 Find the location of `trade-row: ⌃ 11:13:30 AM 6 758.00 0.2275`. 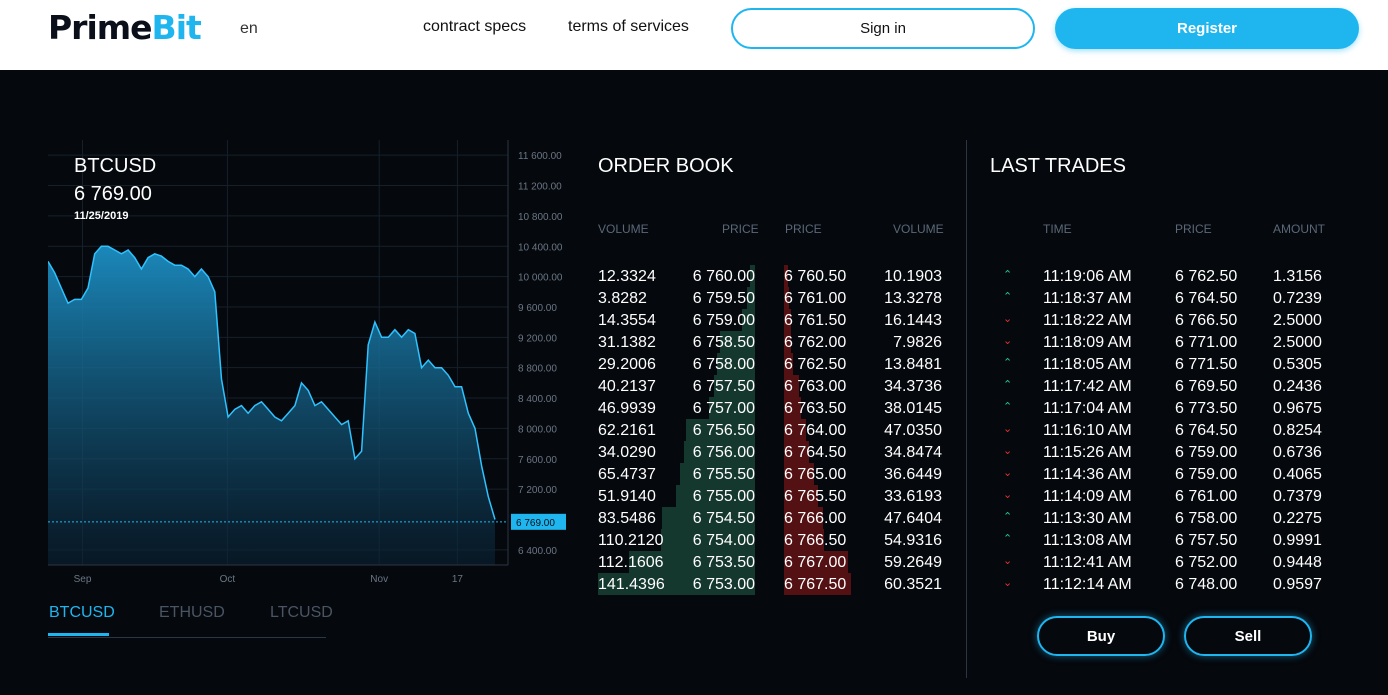

trade-row: ⌃ 11:13:30 AM 6 758.00 0.2275 is located at coordinates (1160, 518).